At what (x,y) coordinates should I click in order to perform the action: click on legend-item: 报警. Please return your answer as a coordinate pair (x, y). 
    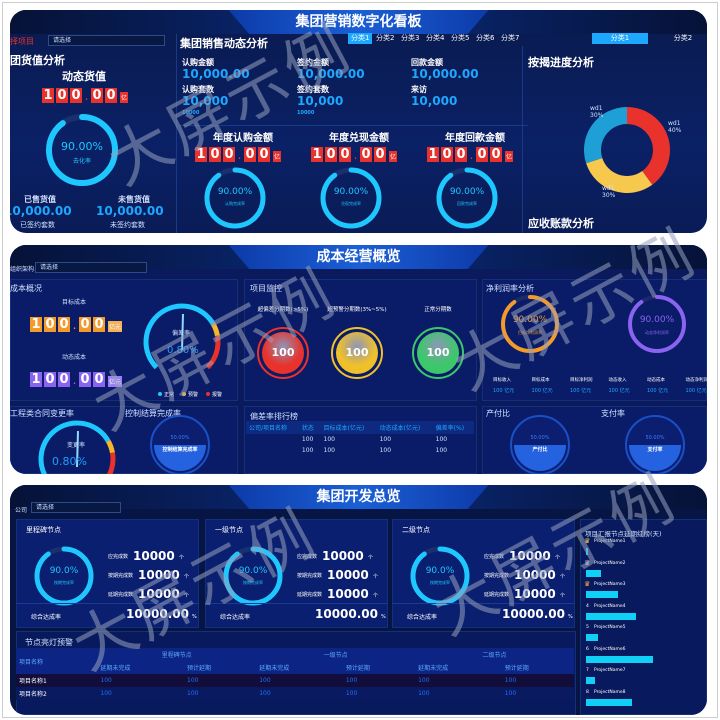
    Looking at the image, I should click on (214, 394).